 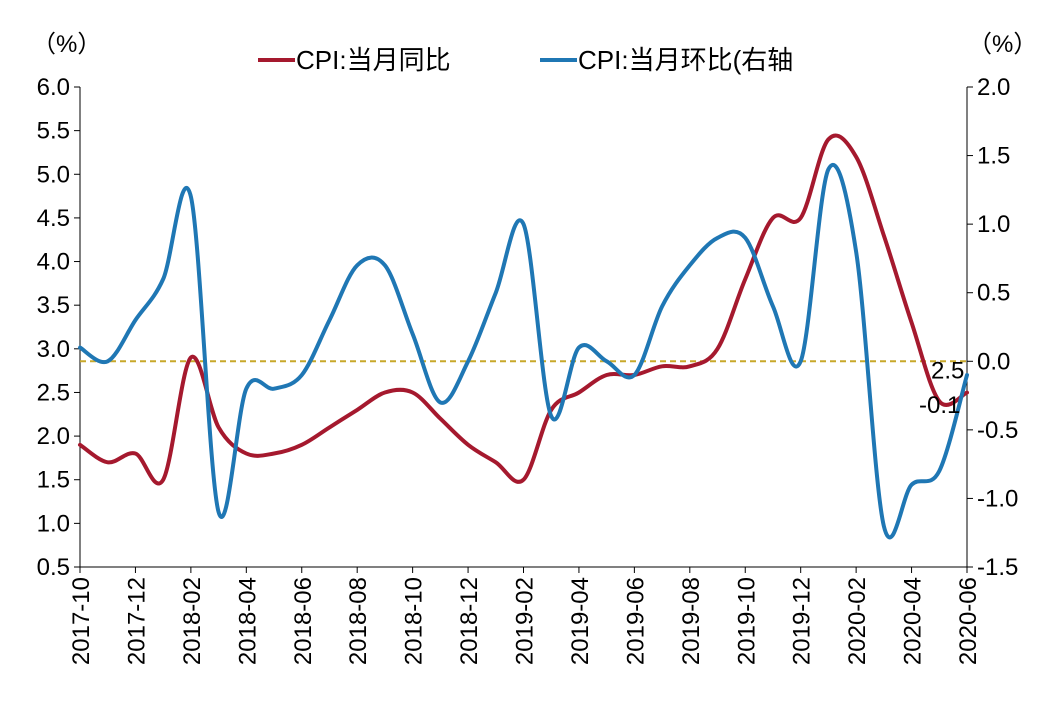 What do you see at coordinates (66, 44) in the screenshot?
I see `left-axis-unit: （%）` at bounding box center [66, 44].